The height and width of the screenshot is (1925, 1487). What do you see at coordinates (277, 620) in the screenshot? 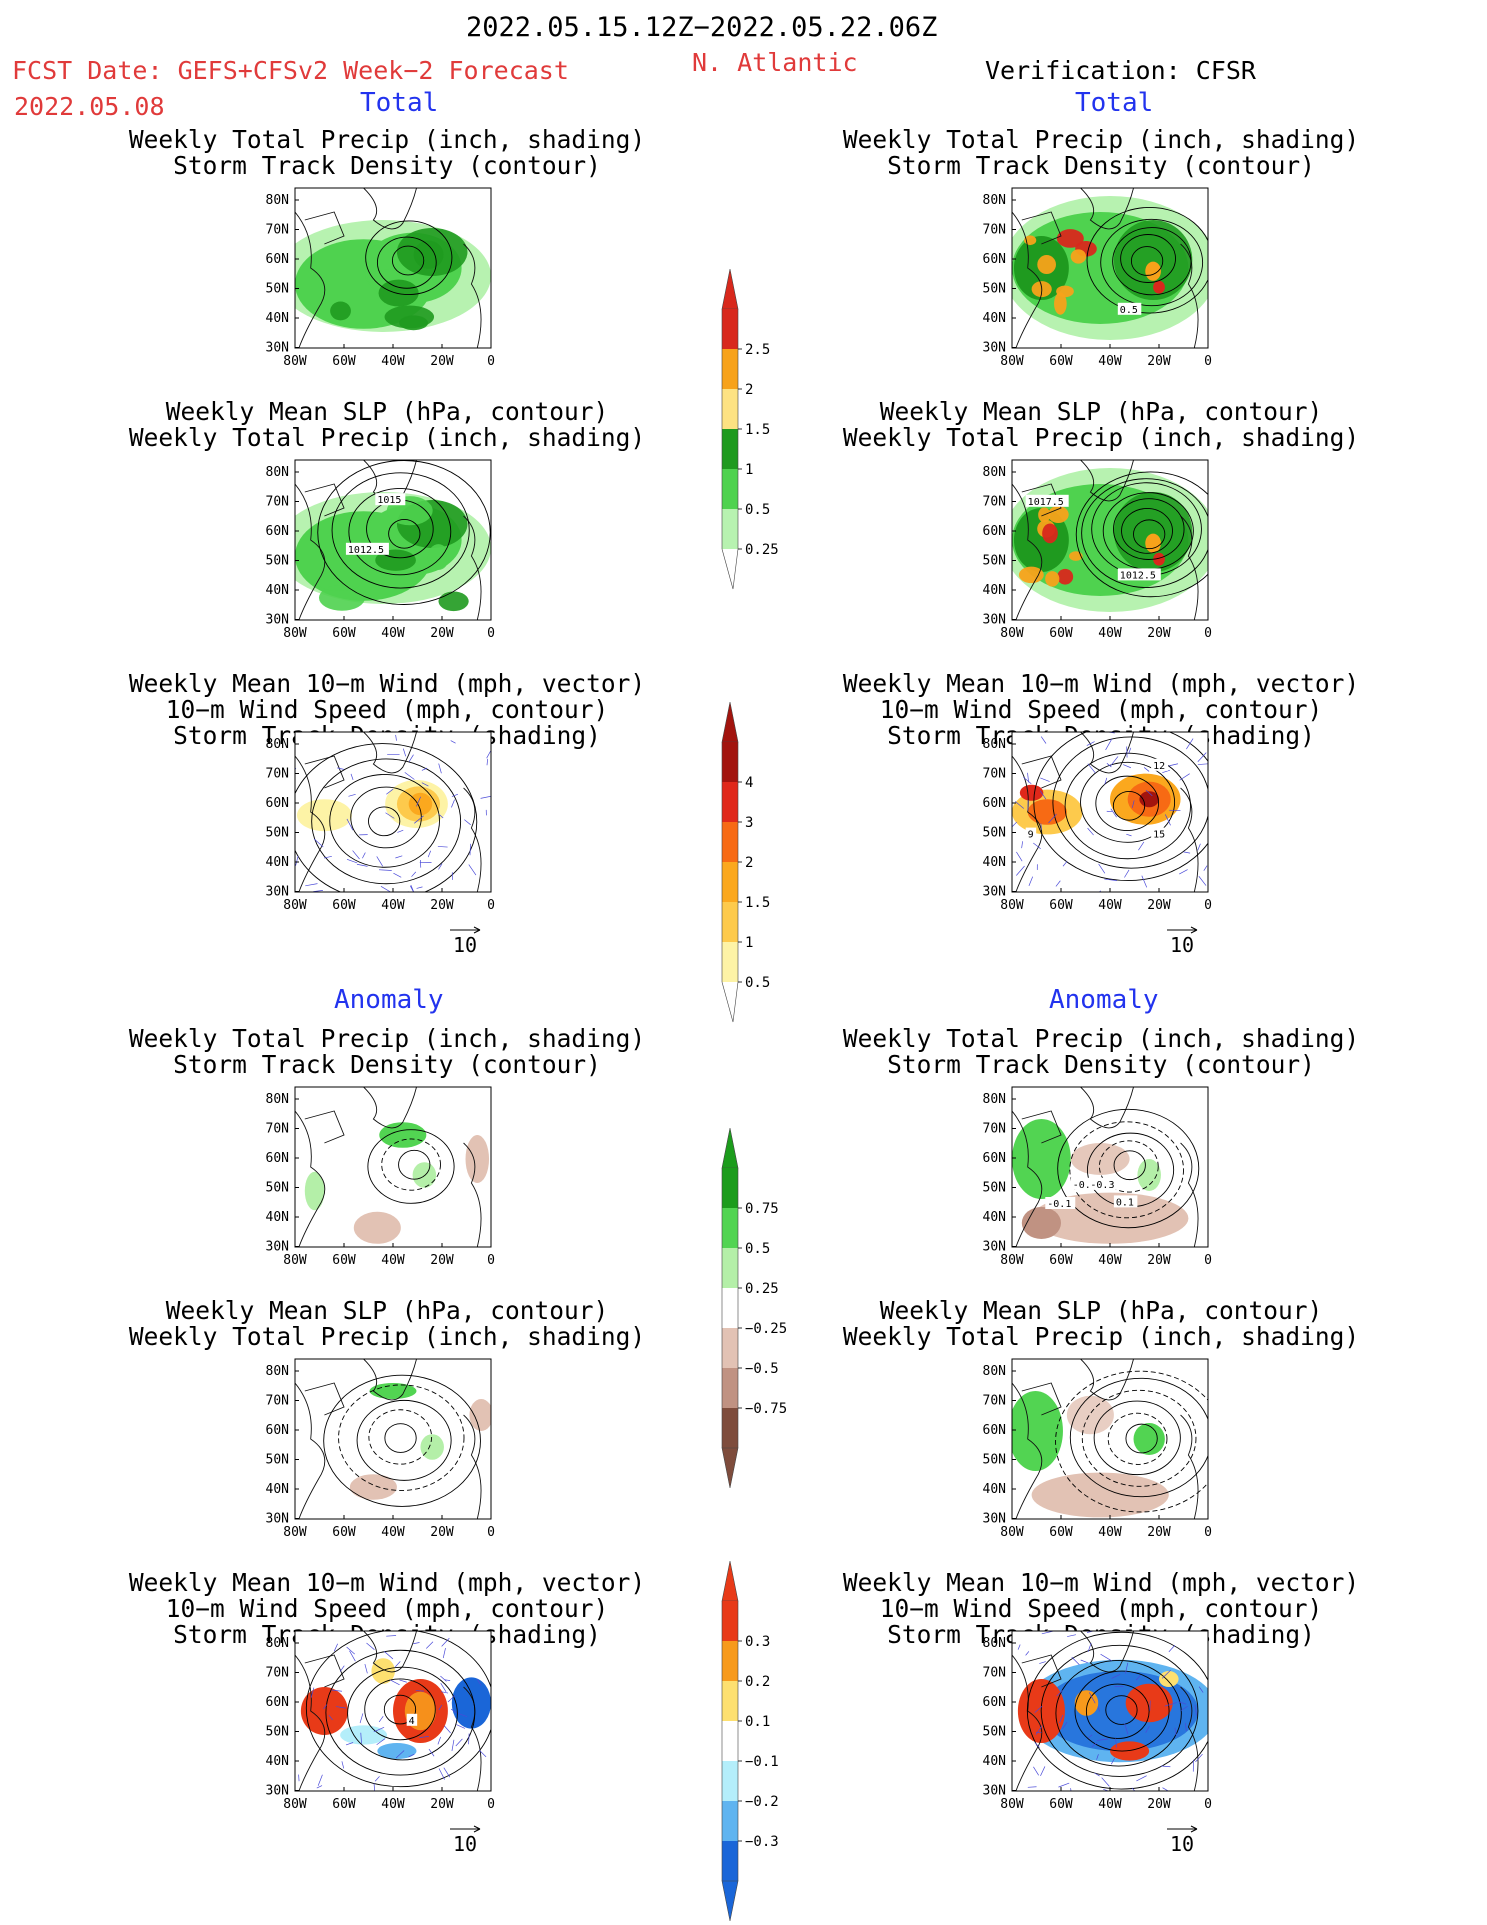
I see `fc-total-slp-map-lat-label-5: 30N` at bounding box center [277, 620].